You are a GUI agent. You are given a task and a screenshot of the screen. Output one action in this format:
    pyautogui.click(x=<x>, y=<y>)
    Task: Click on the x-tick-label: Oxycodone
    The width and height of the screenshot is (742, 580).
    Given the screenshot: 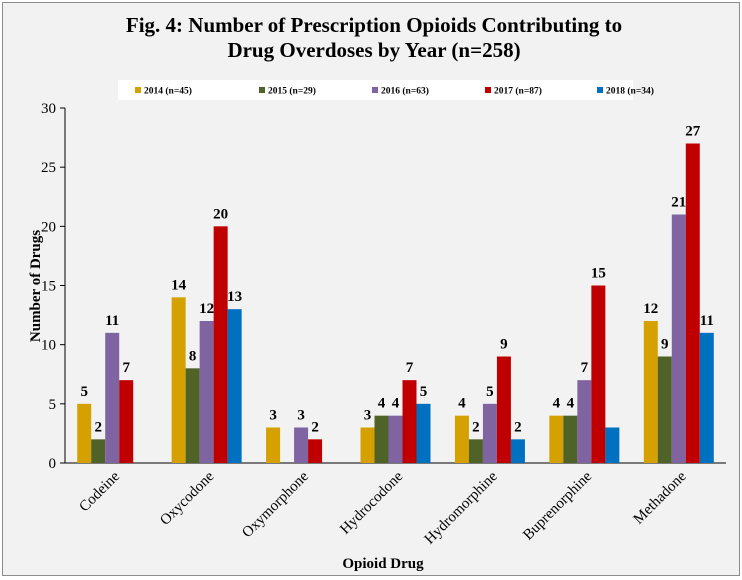 What is the action you would take?
    pyautogui.click(x=187, y=498)
    